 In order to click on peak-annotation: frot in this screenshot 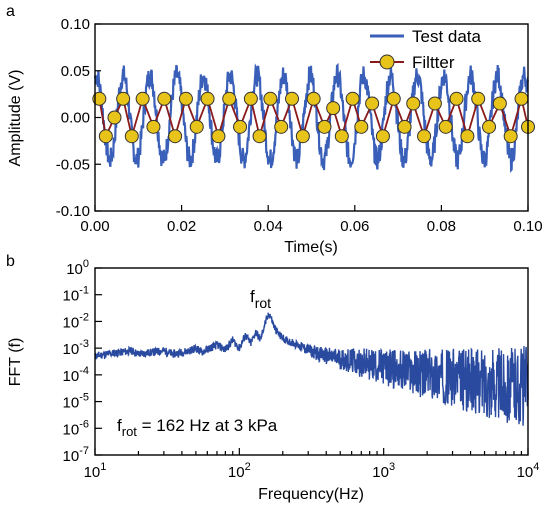, I will do `click(260, 299)`.